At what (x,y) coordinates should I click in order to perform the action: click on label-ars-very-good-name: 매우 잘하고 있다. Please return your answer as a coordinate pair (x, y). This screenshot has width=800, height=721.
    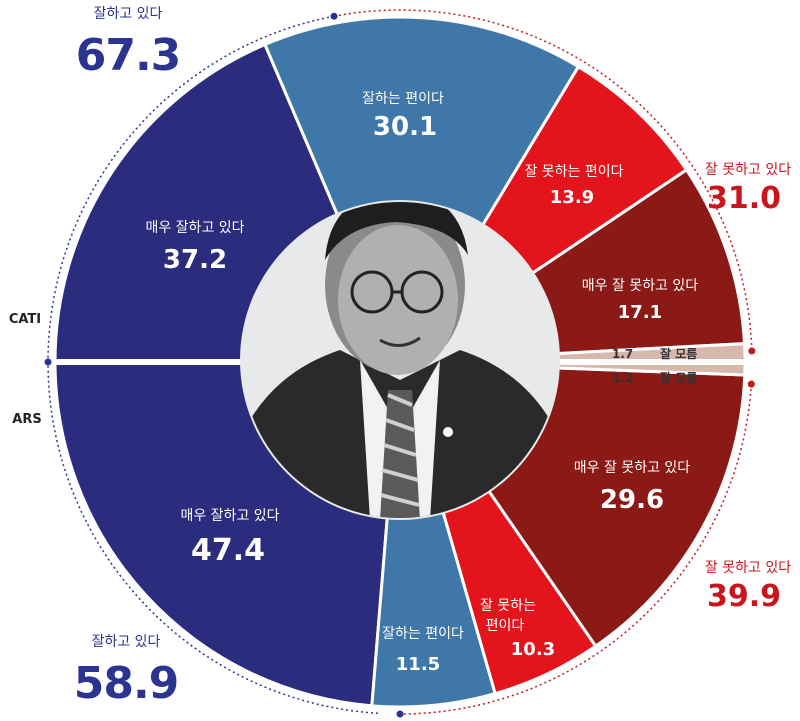
    Looking at the image, I should click on (229, 516).